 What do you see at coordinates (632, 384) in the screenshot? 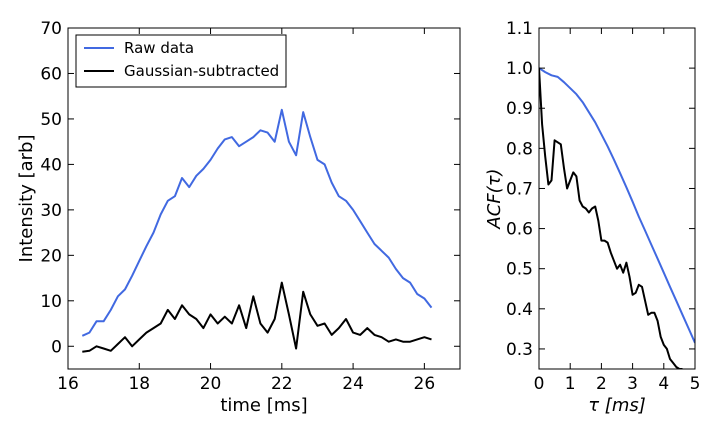
I see `acf-x-tick-label: 3` at bounding box center [632, 384].